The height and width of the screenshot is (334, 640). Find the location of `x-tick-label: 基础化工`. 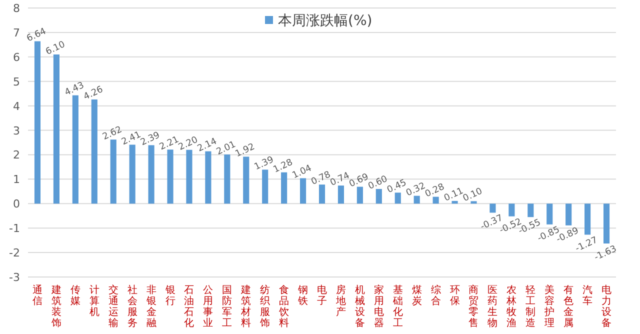

x-tick-label: 基础化工 is located at coordinates (397, 306).